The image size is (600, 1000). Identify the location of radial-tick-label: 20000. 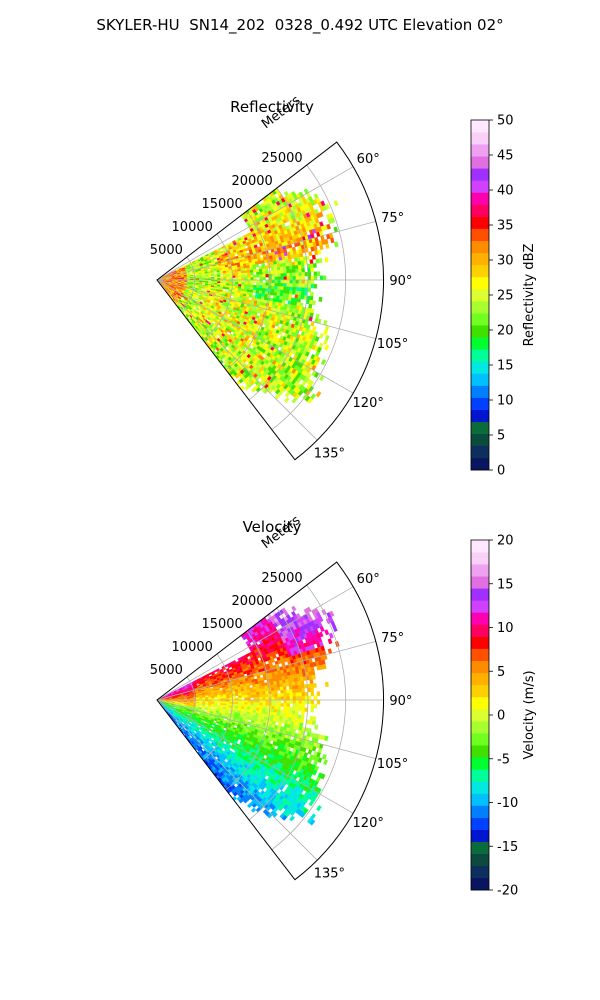
(251, 181).